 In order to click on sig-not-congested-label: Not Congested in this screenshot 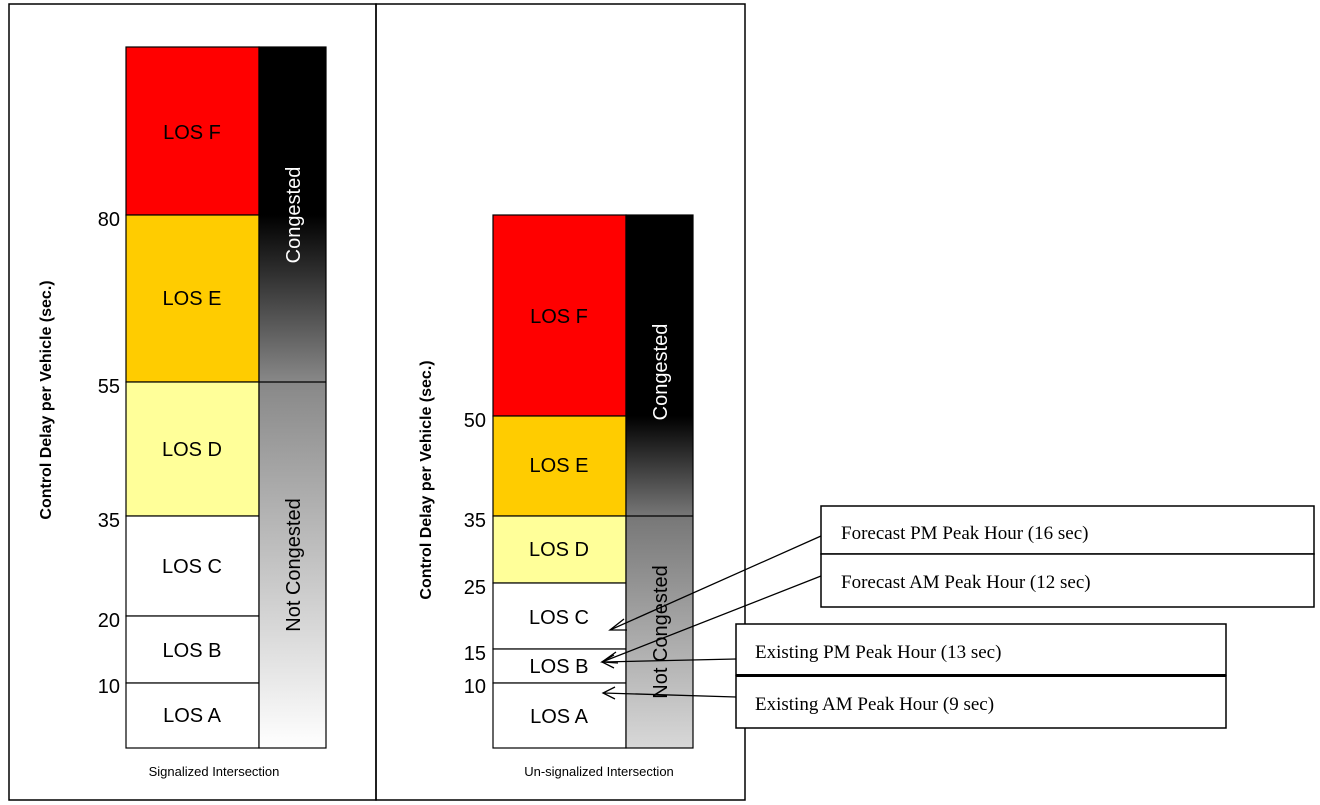, I will do `click(294, 564)`.